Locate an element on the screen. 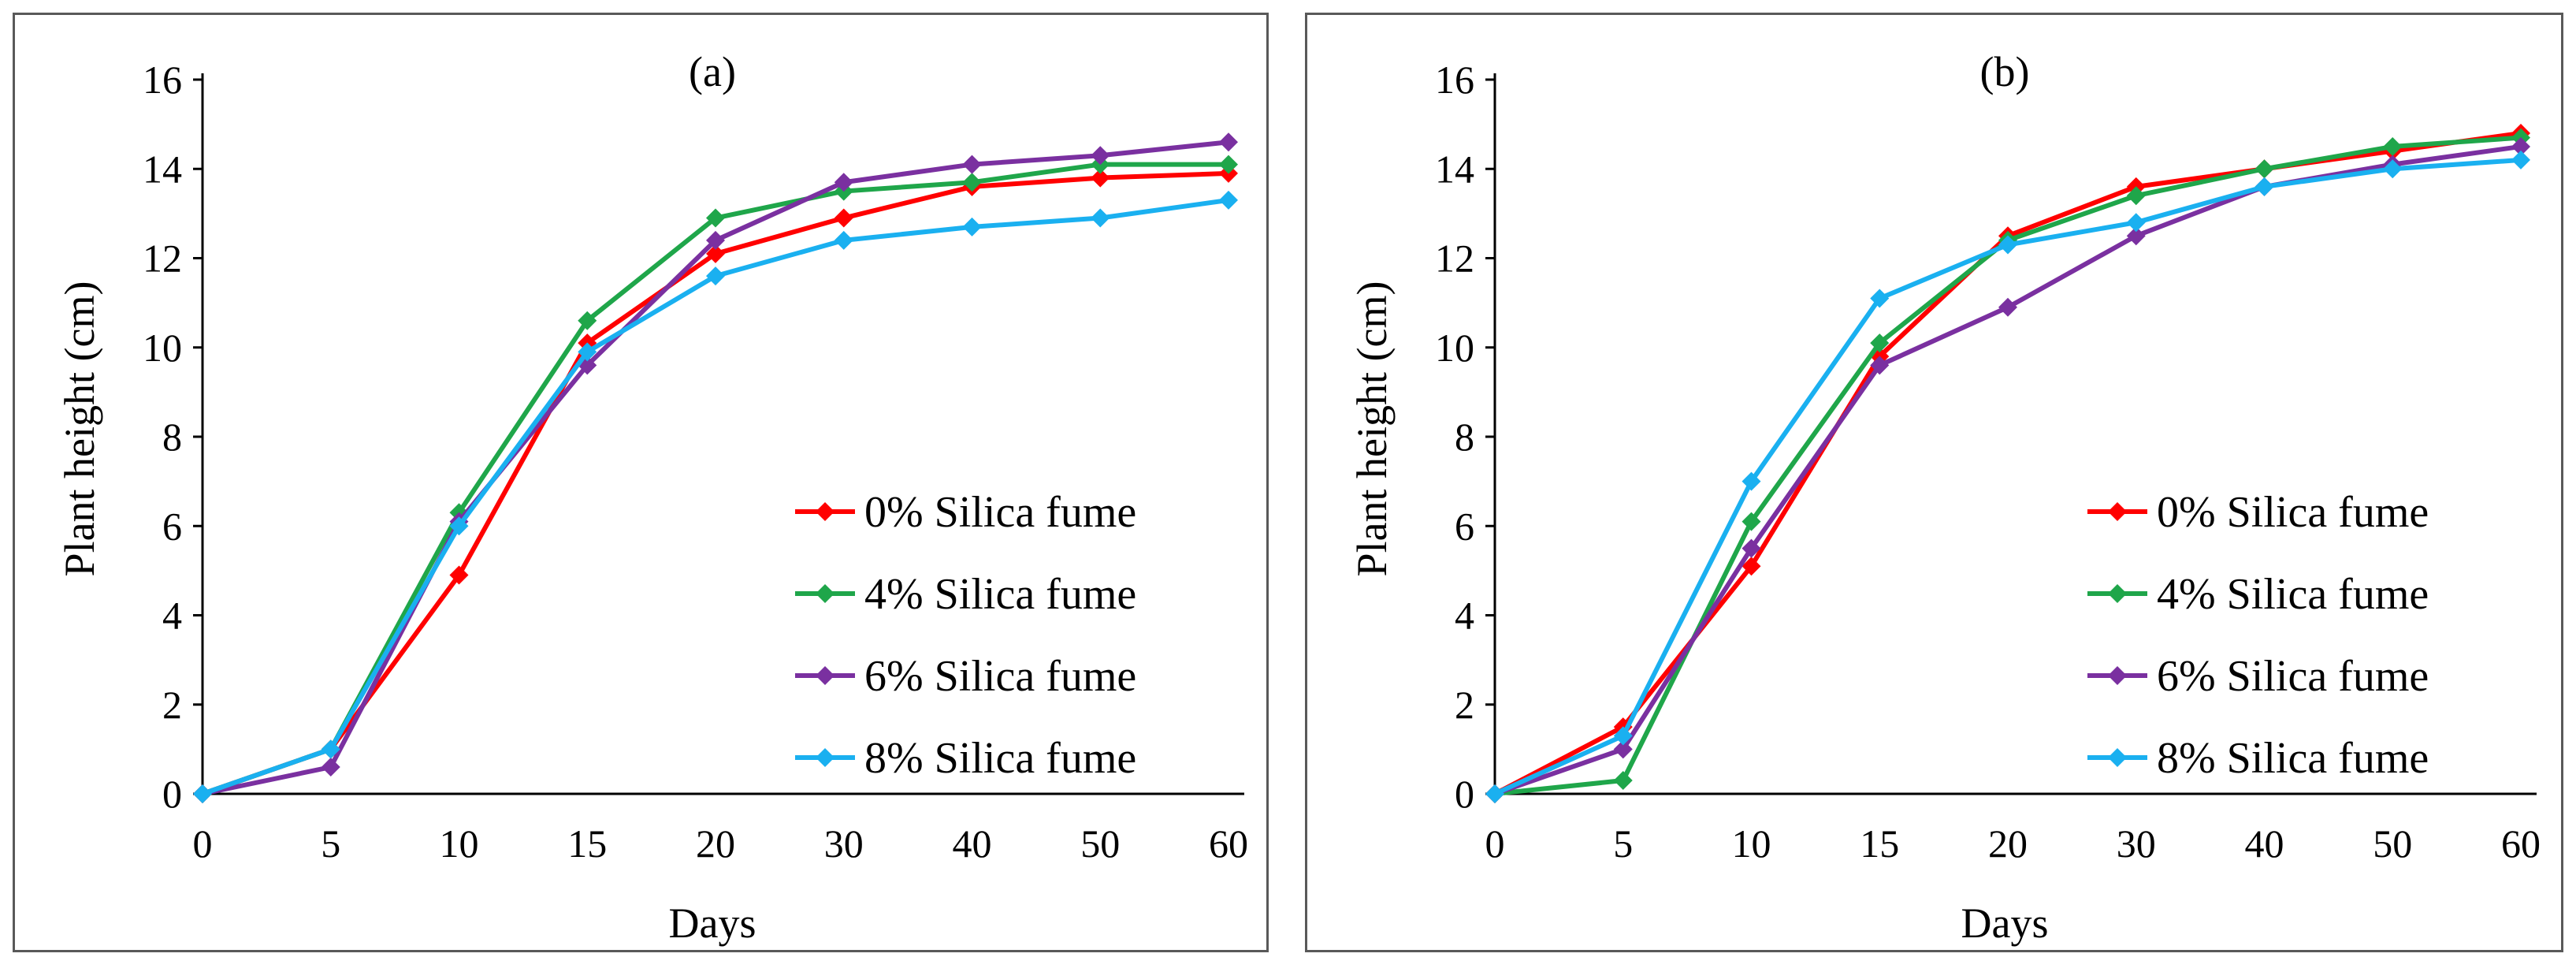  legend-entry-2: 4% Silica fume is located at coordinates (2258, 595).